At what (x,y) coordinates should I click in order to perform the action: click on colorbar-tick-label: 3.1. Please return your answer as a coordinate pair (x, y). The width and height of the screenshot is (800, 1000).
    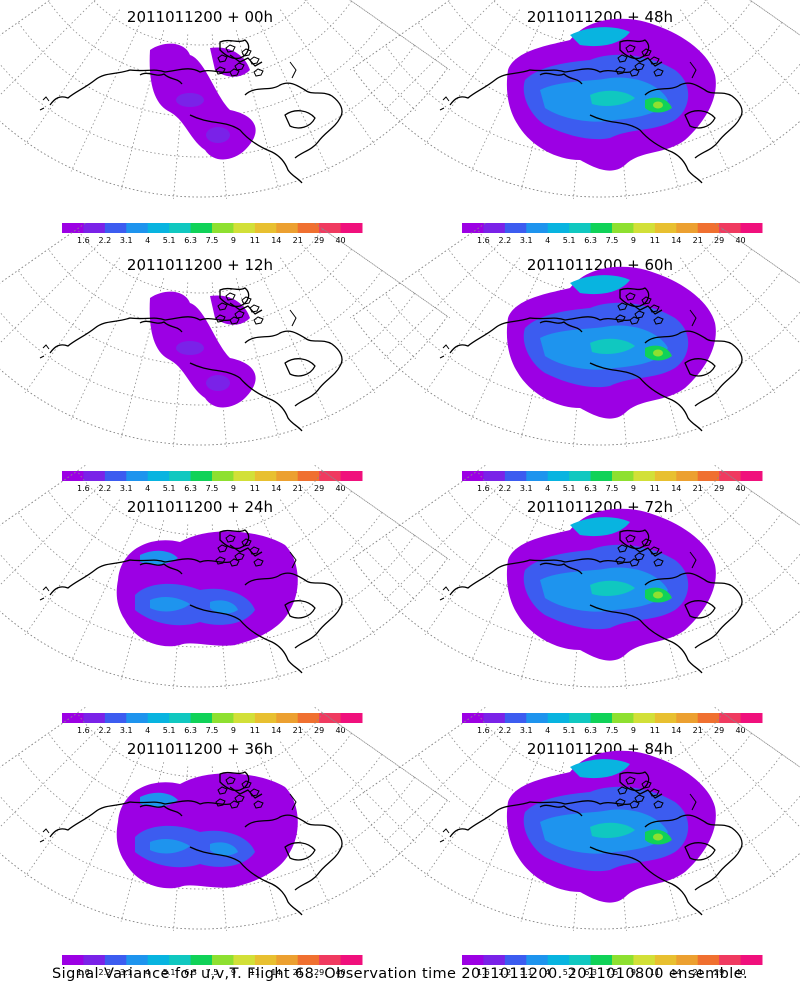
    Looking at the image, I should click on (126, 972).